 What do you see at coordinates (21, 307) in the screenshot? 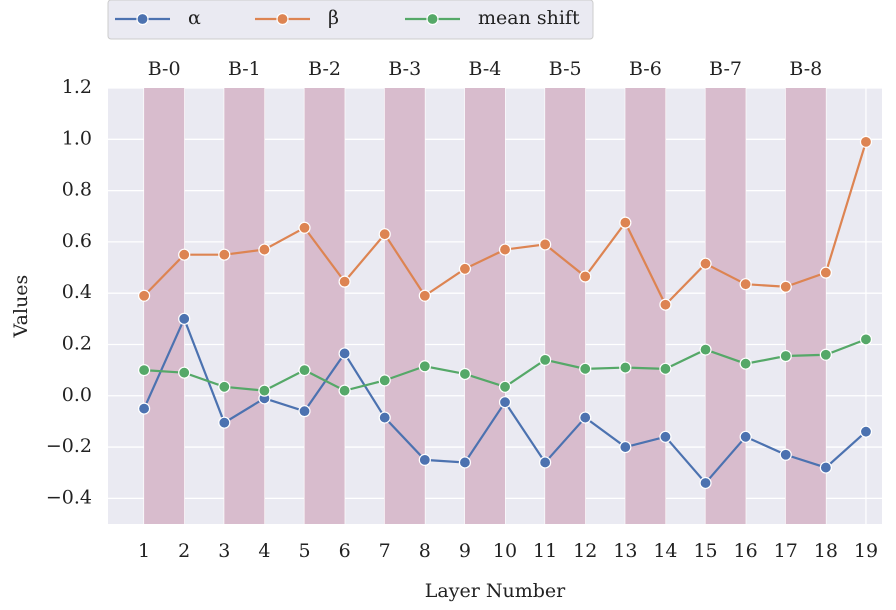
I see `y-axis-label: Values` at bounding box center [21, 307].